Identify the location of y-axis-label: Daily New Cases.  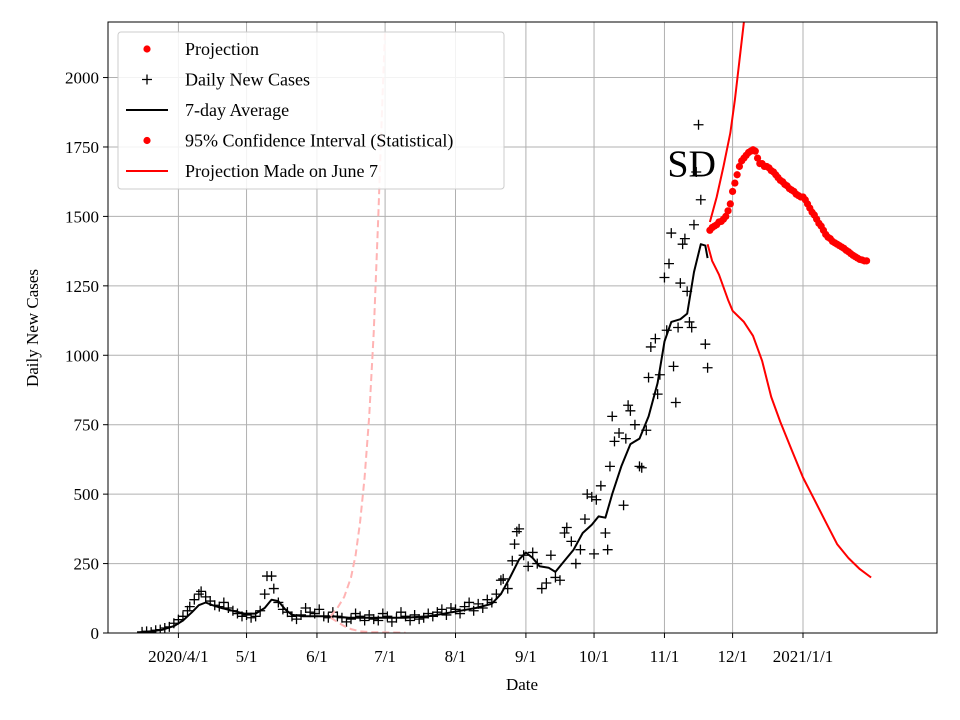
(32, 328).